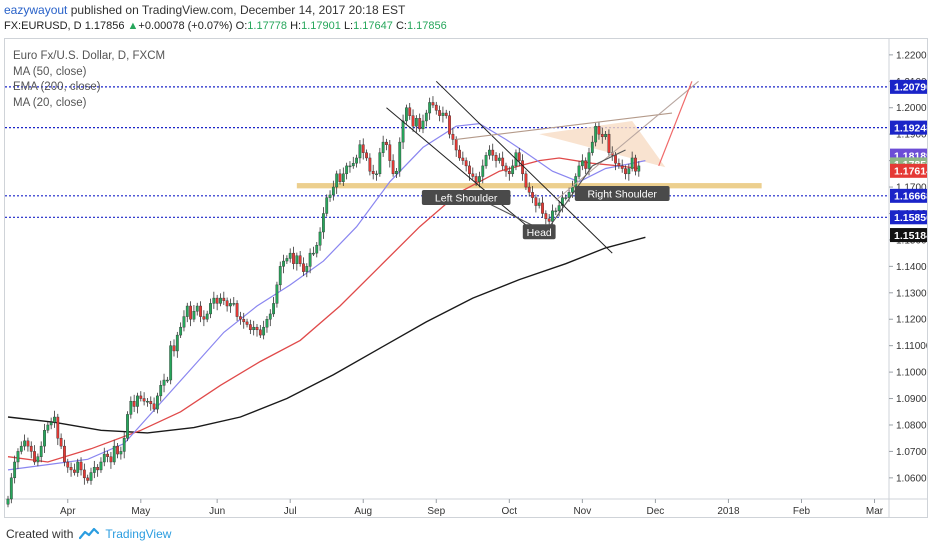 The height and width of the screenshot is (550, 932). Describe the element at coordinates (50, 102) in the screenshot. I see `legend-ma20: MA (20, close)` at that location.